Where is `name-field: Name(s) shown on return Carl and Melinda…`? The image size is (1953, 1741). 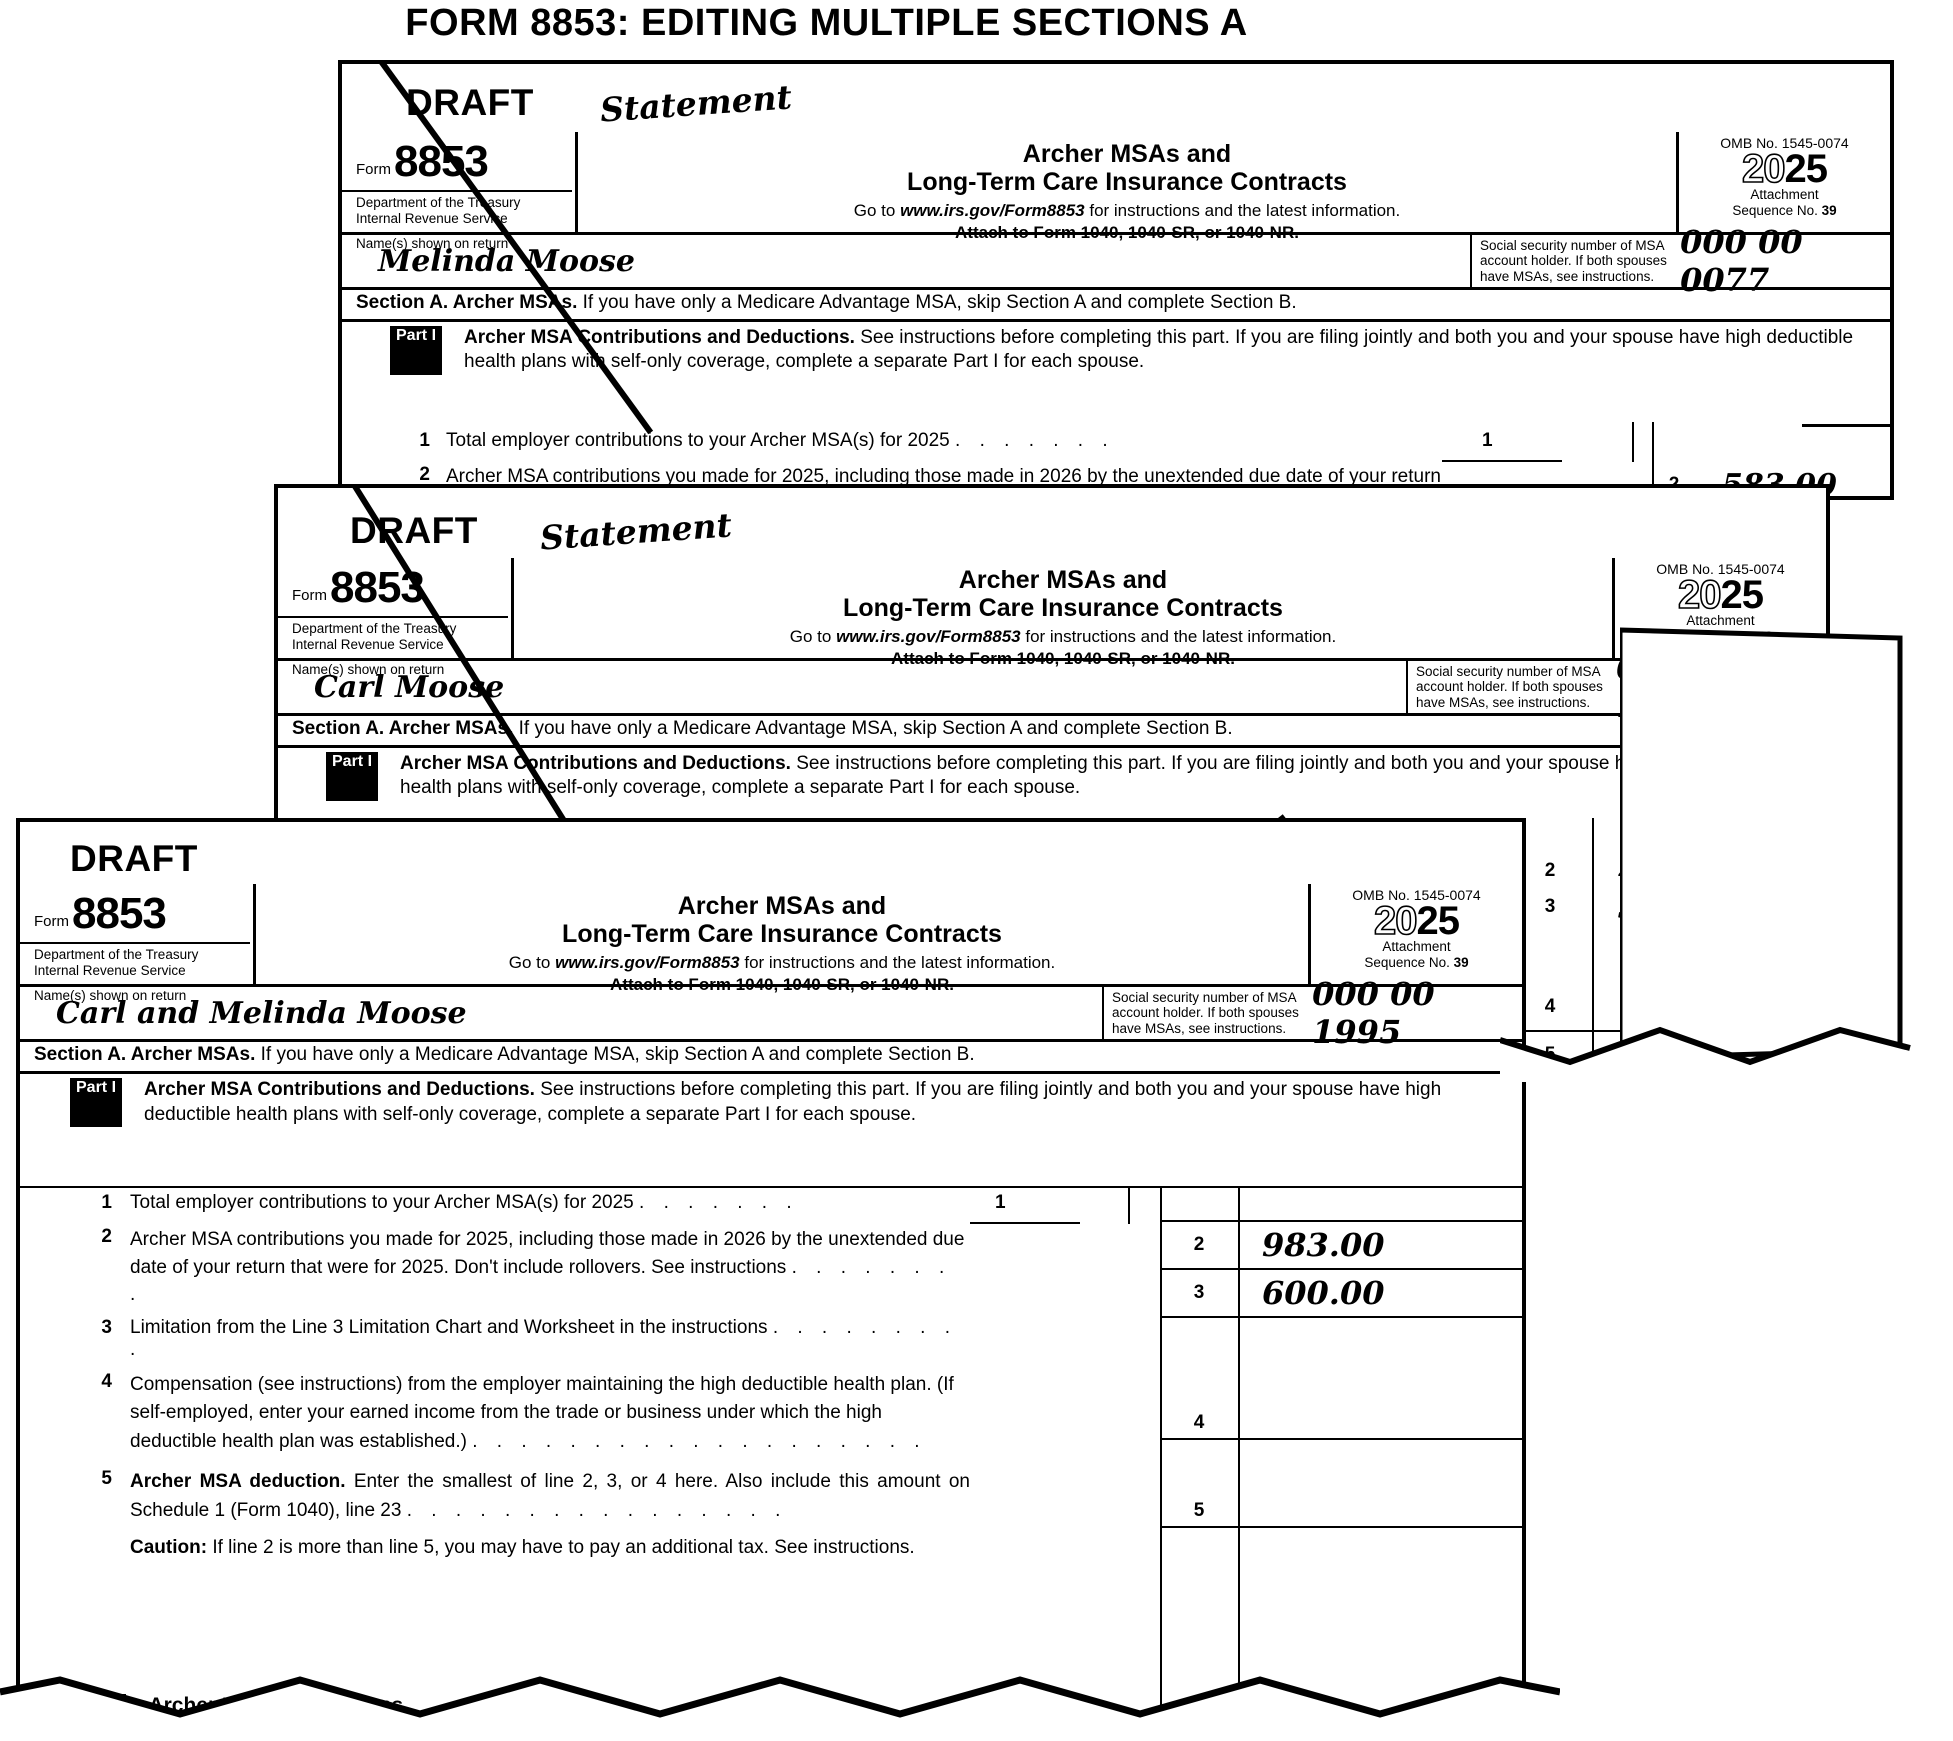
name-field: Name(s) shown on return Carl and Melinda… is located at coordinates (561, 1013).